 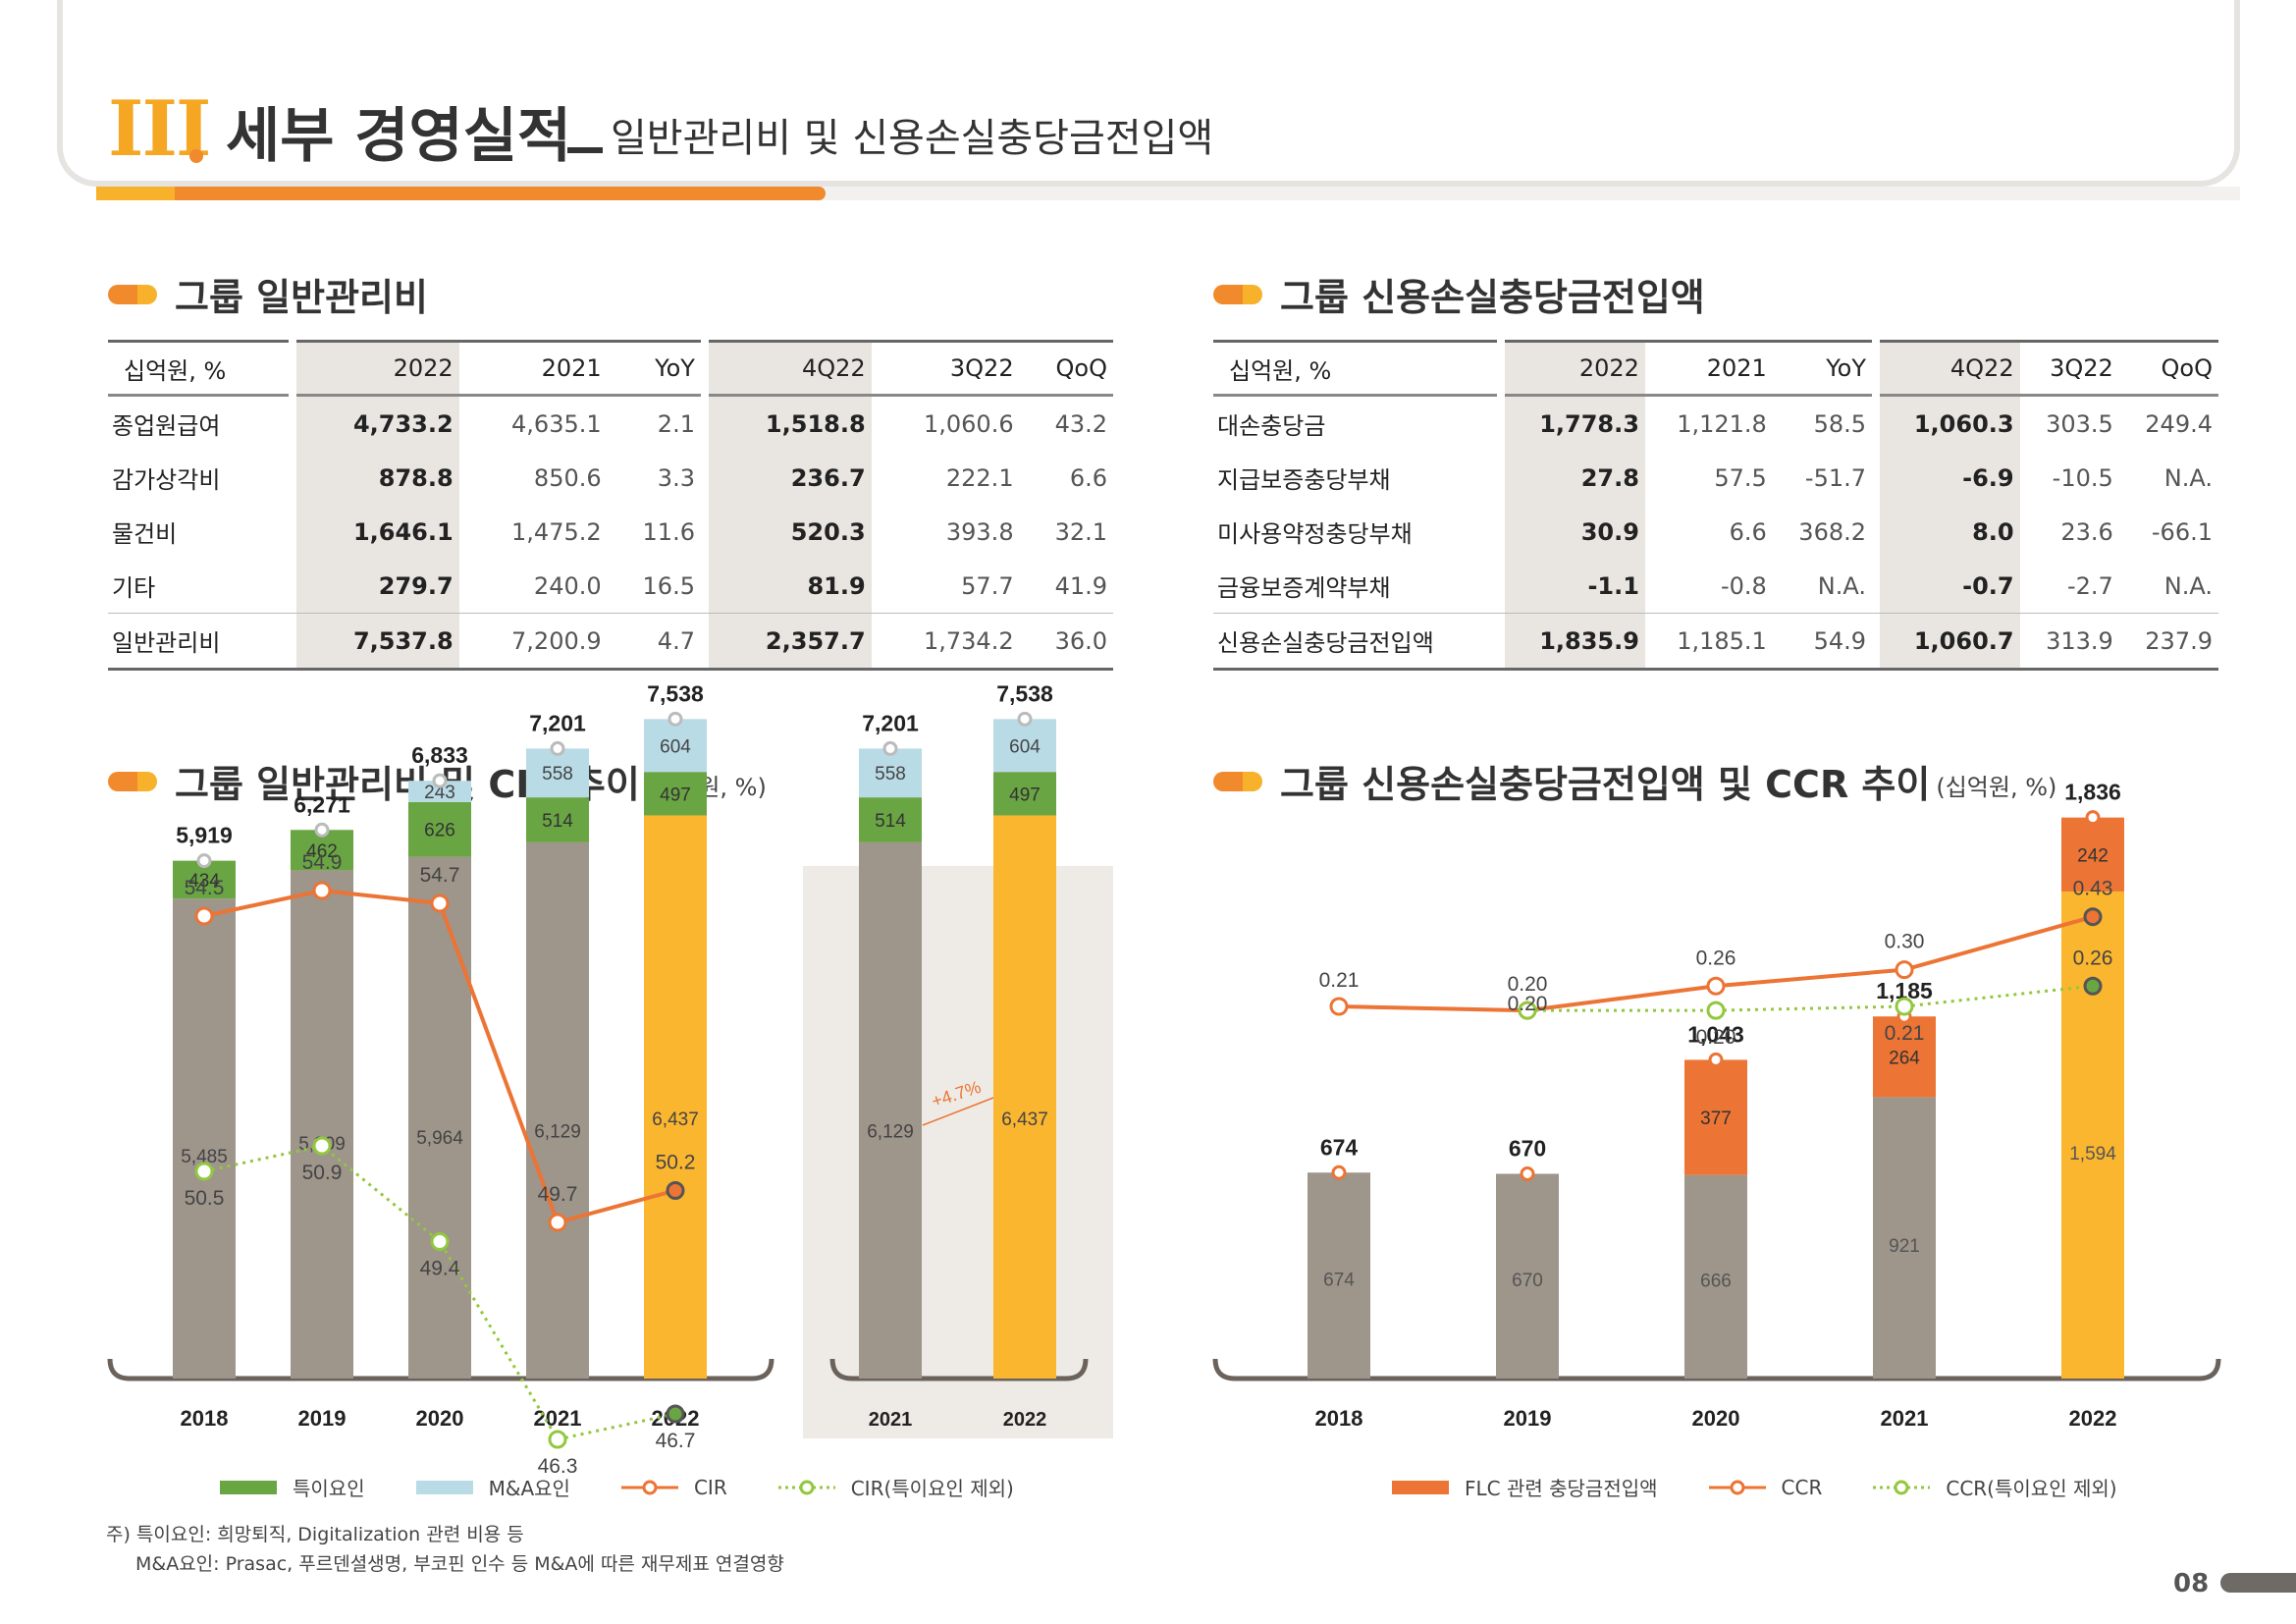 I want to click on dotted-line-marker-icon, so click(x=806, y=1487).